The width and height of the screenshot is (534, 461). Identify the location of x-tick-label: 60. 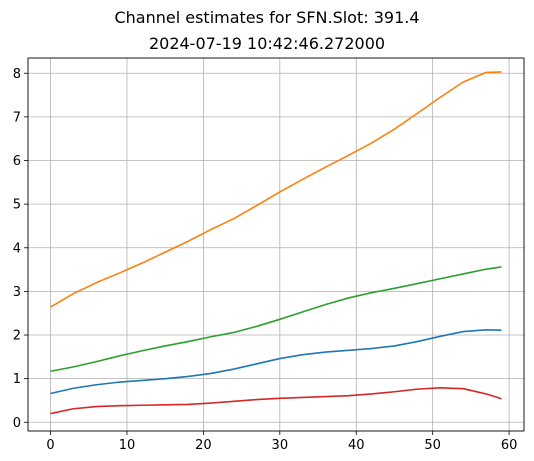
(509, 445).